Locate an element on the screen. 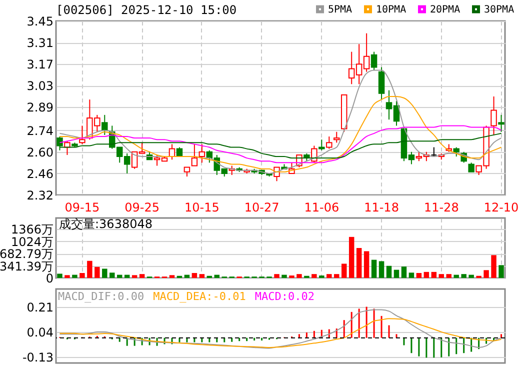  y-tick-label: 0 is located at coordinates (50, 279).